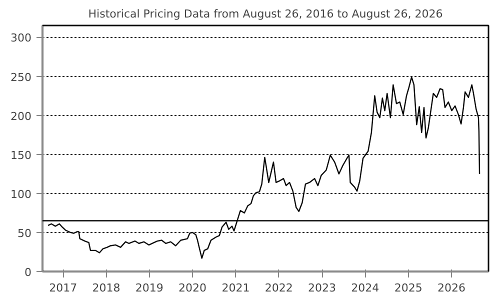 This screenshot has height=300, width=500. I want to click on x-tick-label: 2020, so click(192, 288).